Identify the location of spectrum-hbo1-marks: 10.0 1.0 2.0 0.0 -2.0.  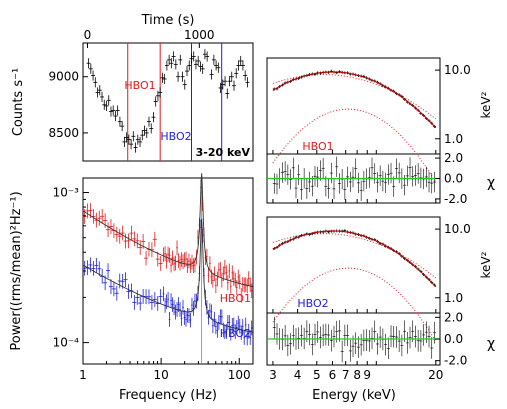
(369, 134).